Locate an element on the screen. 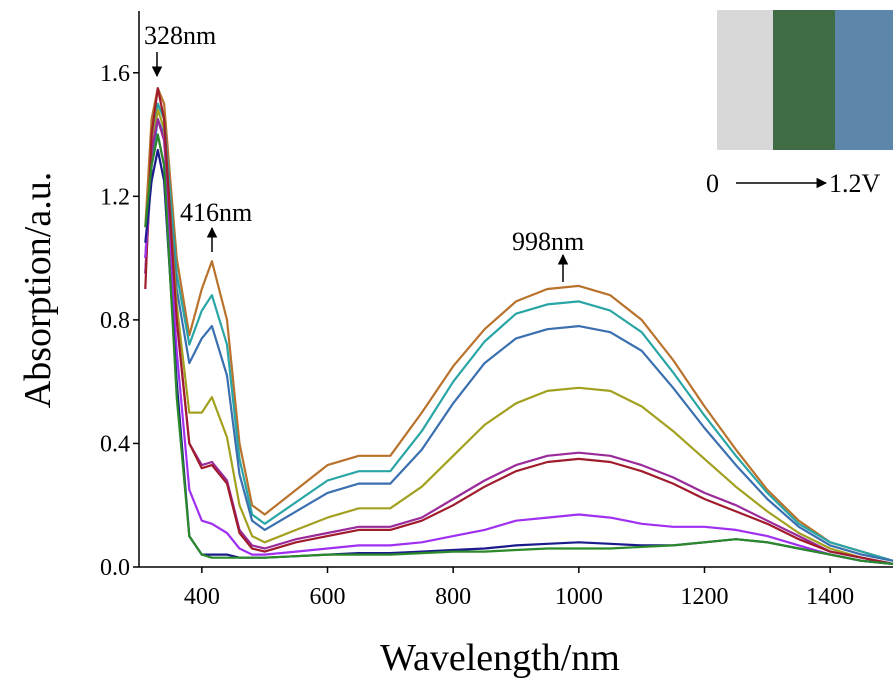 Image resolution: width=896 pixels, height=684 pixels. y-tick-label: 0.4 is located at coordinates (115, 444).